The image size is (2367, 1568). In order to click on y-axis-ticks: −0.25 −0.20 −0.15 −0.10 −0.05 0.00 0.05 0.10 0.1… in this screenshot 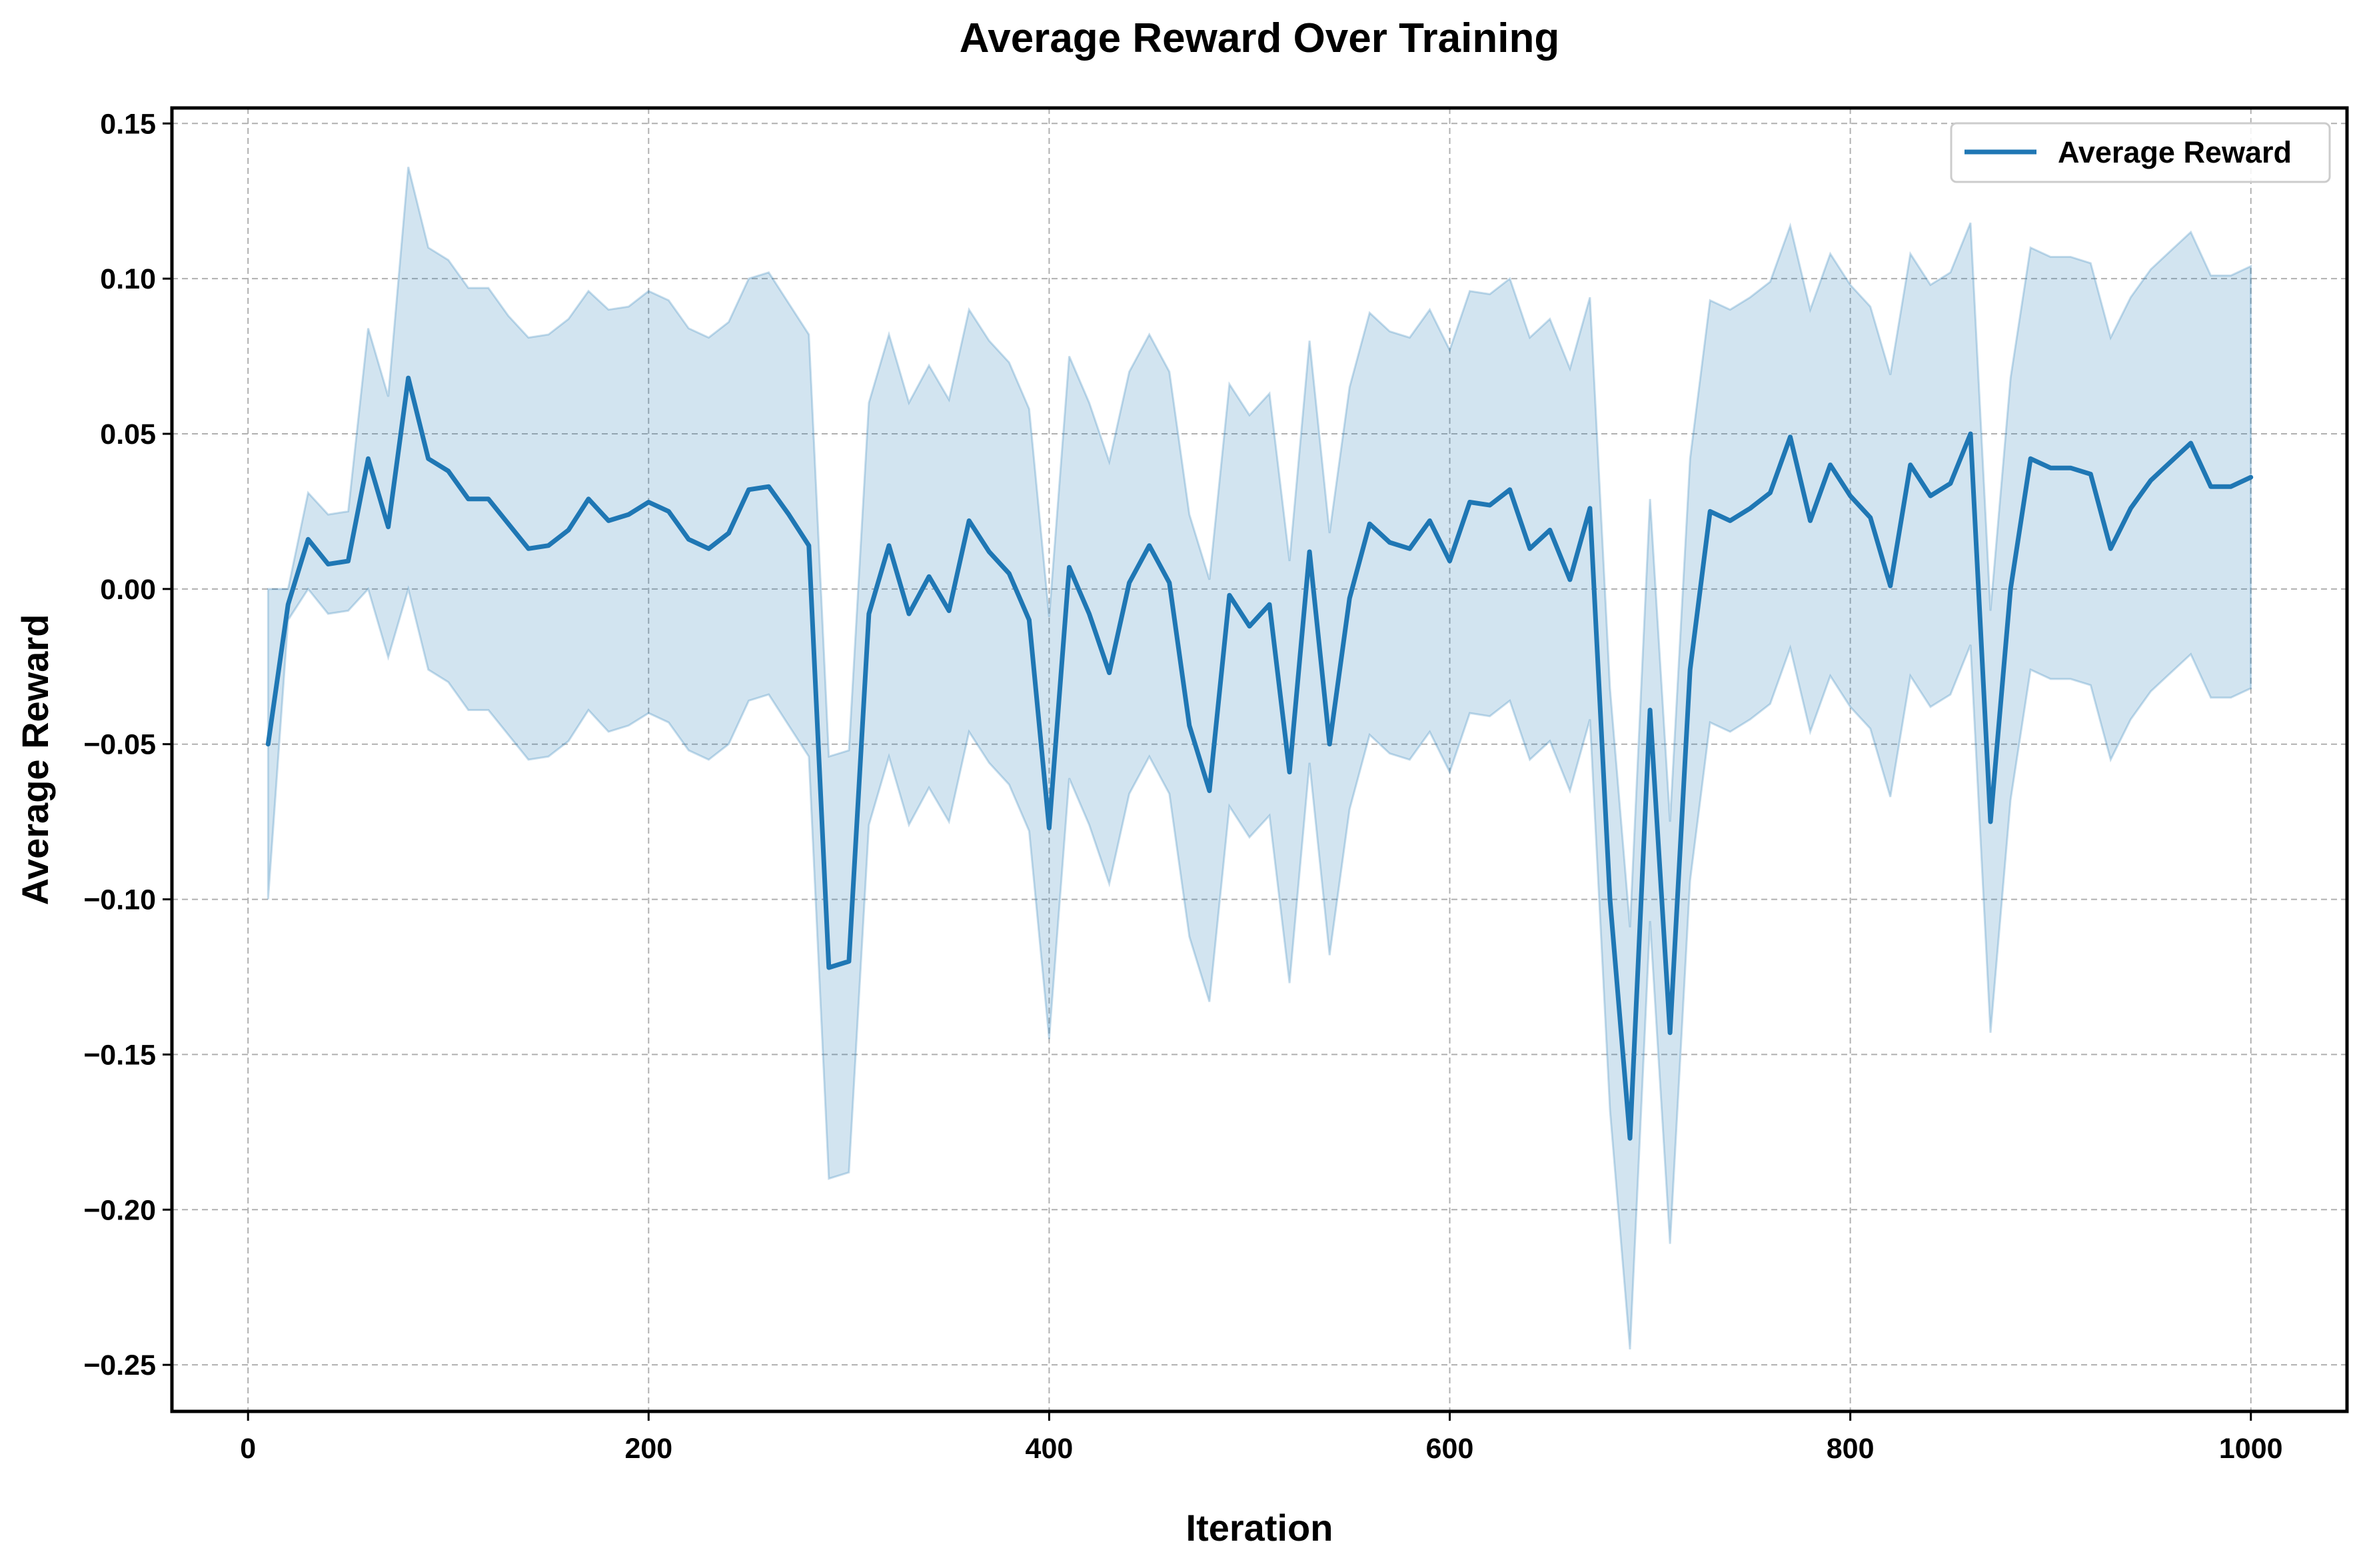, I will do `click(127, 744)`.